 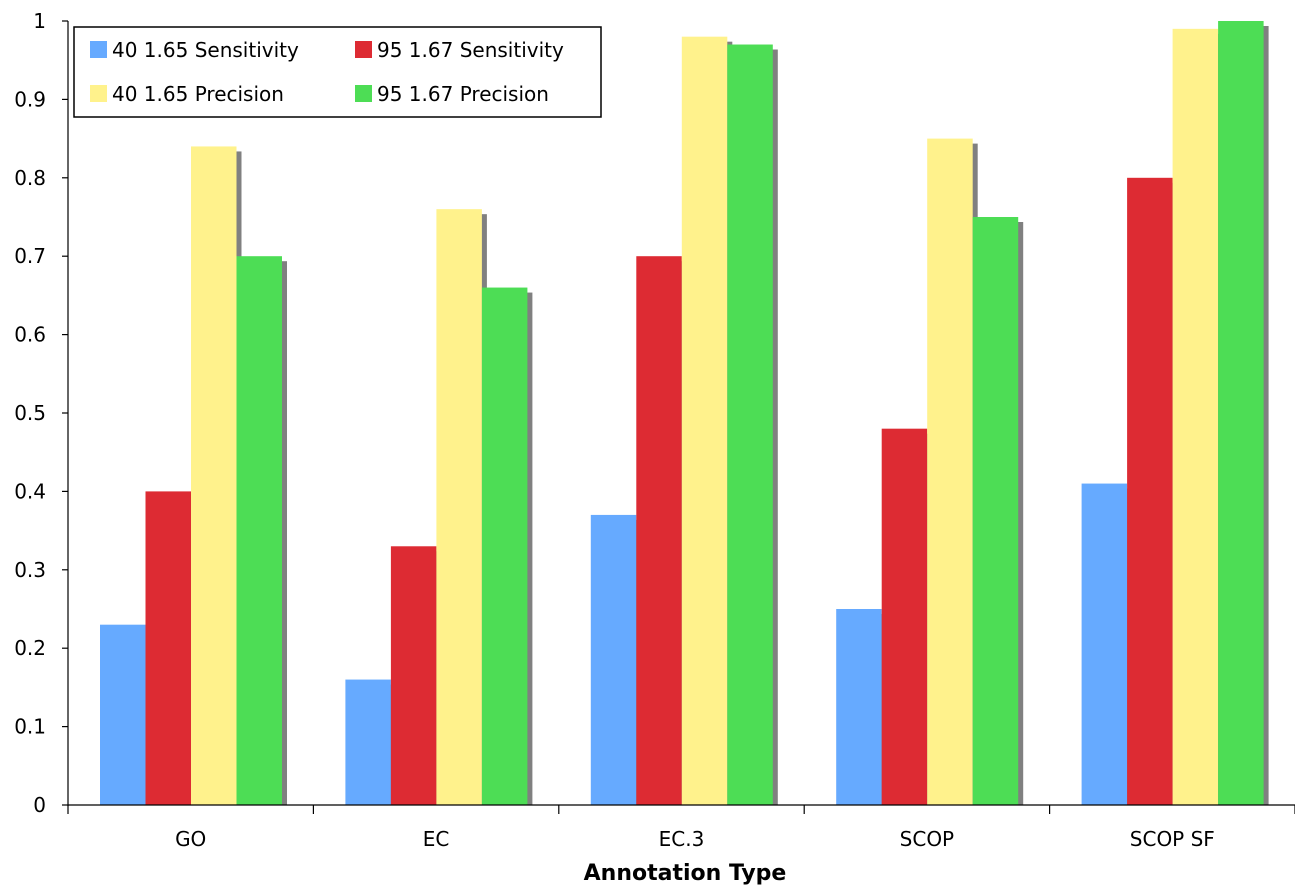 I want to click on y-tick-label: 0.2, so click(x=30, y=648).